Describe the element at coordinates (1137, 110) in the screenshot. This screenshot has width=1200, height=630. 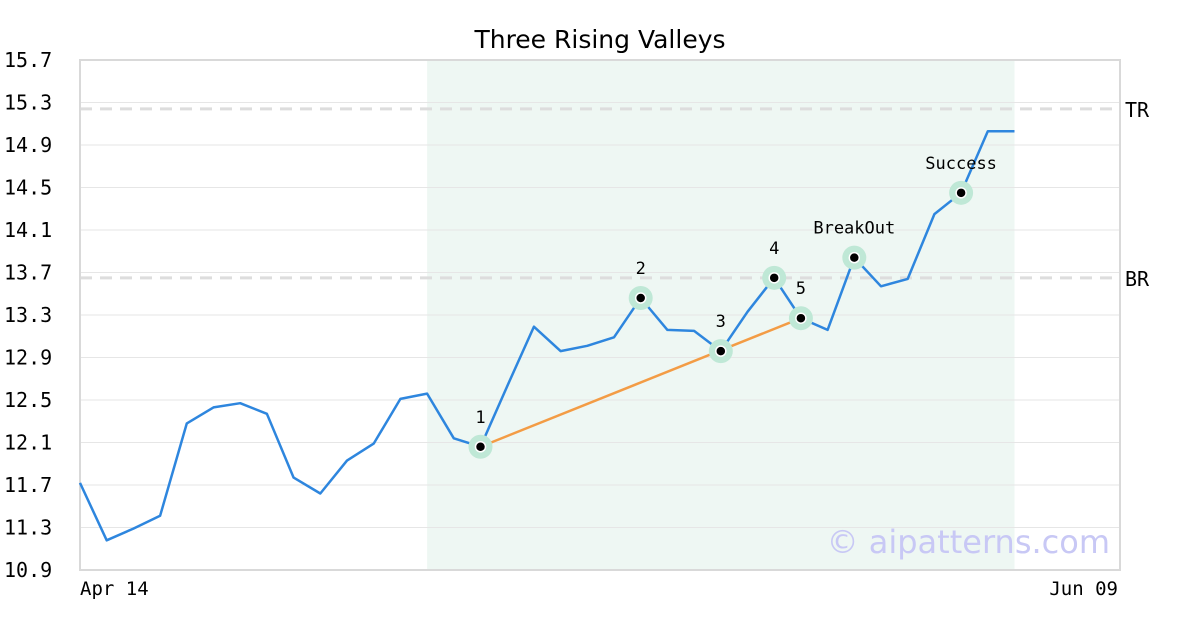
I see `reference-label-tr: TR` at that location.